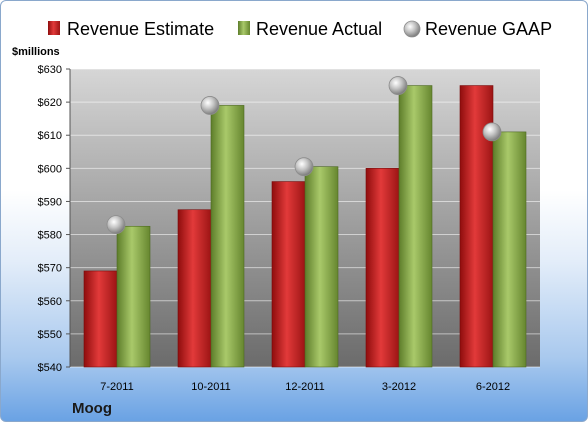 The image size is (588, 422). Describe the element at coordinates (140, 29) in the screenshot. I see `legend-label-revenue-estimate: Revenue Estimate` at that location.